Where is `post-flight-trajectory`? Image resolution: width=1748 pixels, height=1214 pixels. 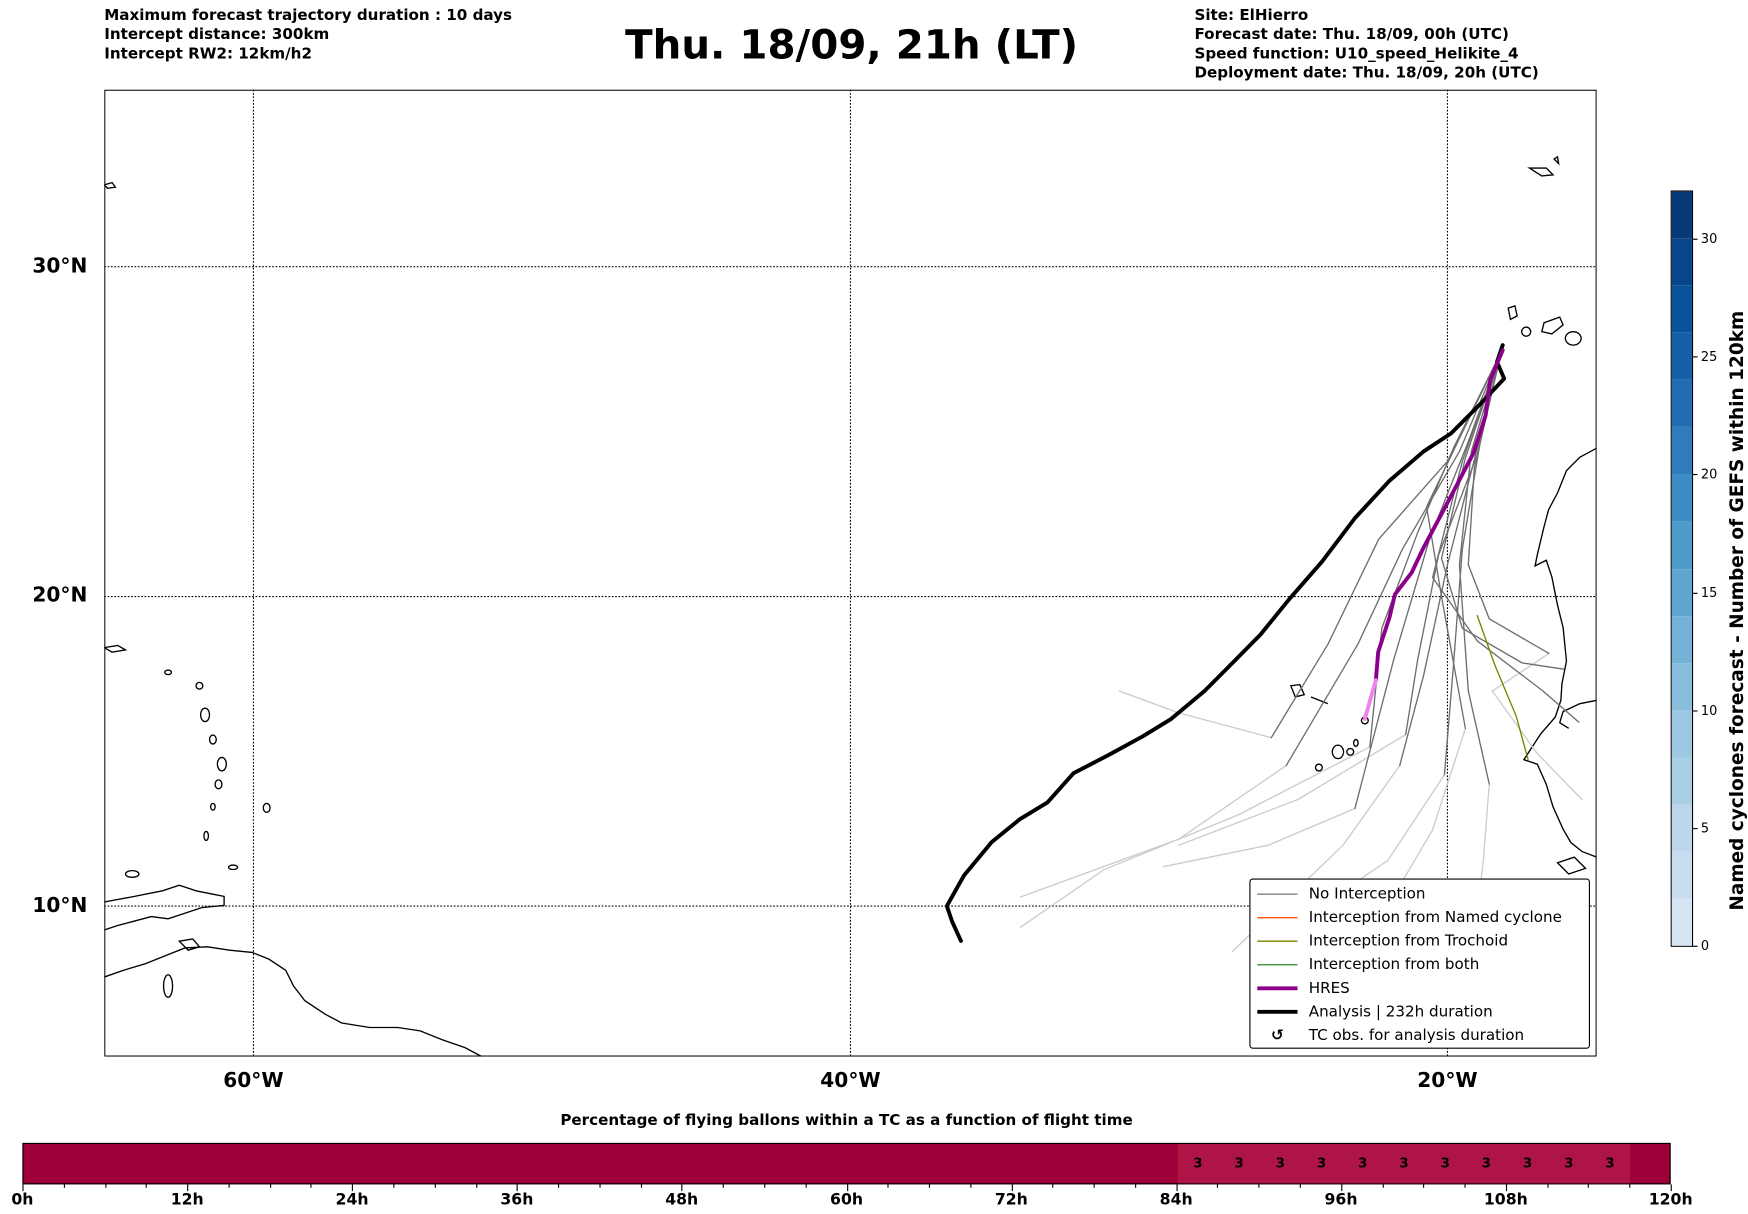
post-flight-trajectory is located at coordinates (1195, 837).